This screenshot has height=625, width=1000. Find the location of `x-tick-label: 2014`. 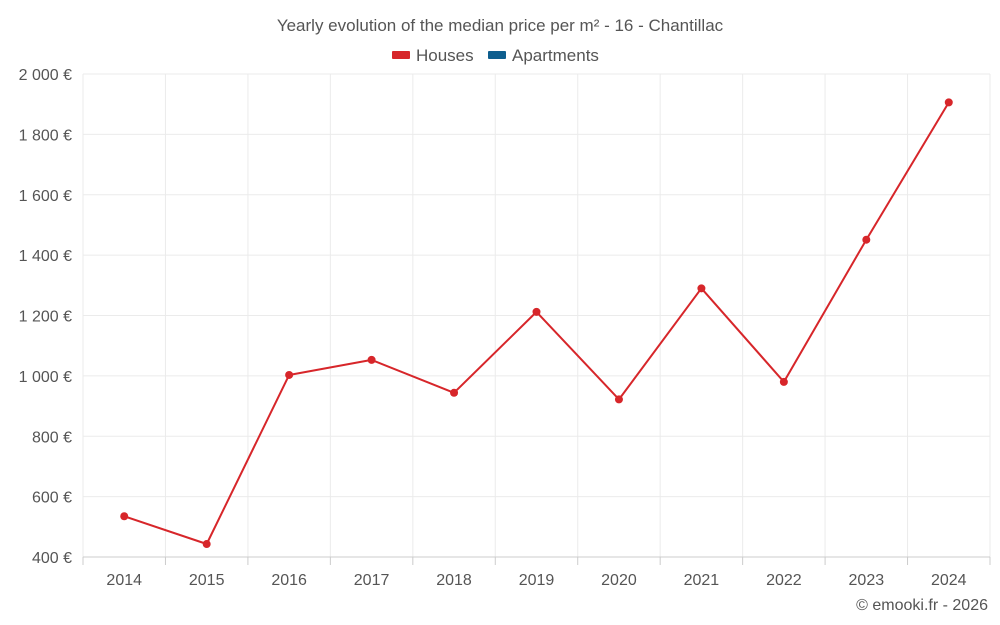

x-tick-label: 2014 is located at coordinates (124, 580).